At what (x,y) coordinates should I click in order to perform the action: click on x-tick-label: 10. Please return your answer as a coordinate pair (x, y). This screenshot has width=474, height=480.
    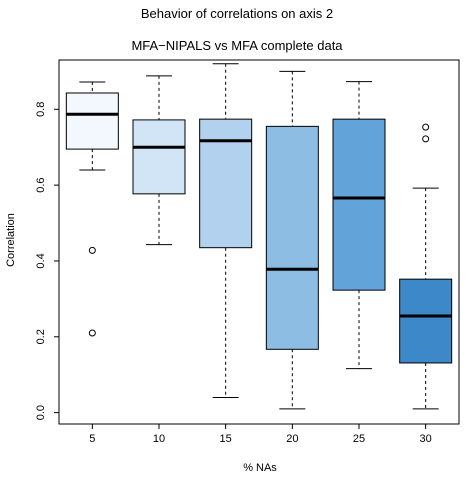
    Looking at the image, I should click on (159, 439).